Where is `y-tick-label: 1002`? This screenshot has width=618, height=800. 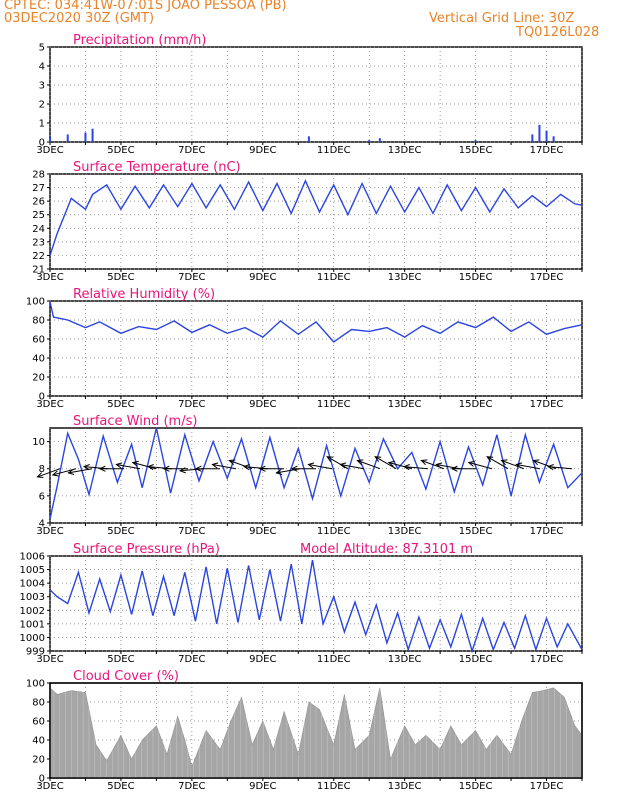 y-tick-label: 1002 is located at coordinates (32, 611).